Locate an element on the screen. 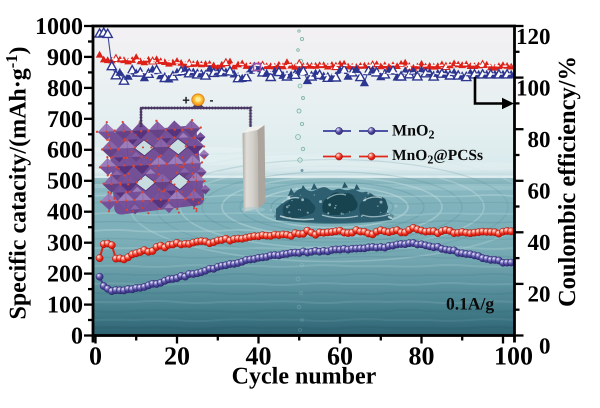 Image resolution: width=600 pixels, height=408 pixels. svg-text: 0.1A/g is located at coordinates (470, 304).